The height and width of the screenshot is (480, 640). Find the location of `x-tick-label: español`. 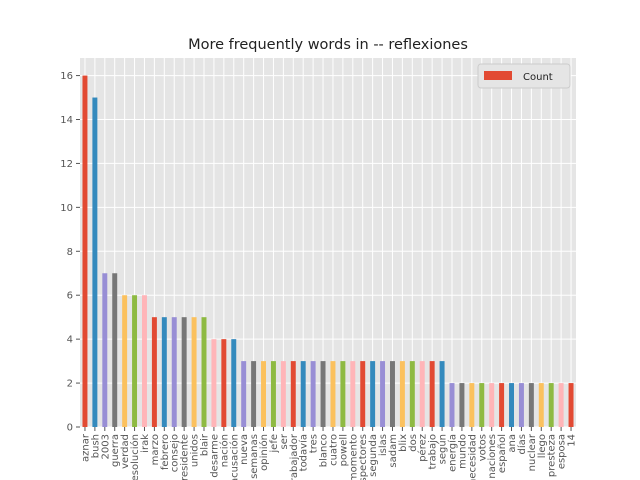

x-tick-label: español is located at coordinates (502, 453).